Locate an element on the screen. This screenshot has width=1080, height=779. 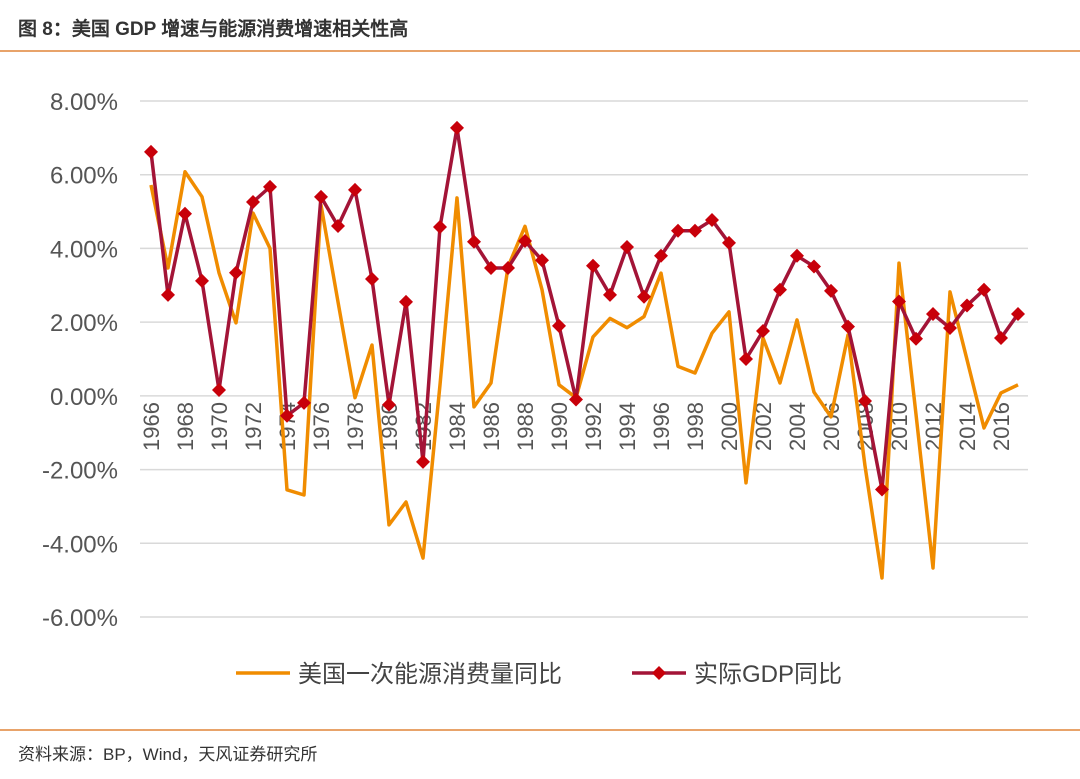
y-tick-label: 4.00% is located at coordinates (84, 249).